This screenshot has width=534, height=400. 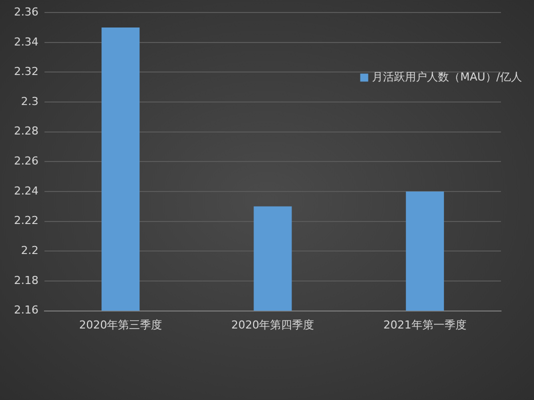 What do you see at coordinates (424, 325) in the screenshot?
I see `x-tick-label: 2021年第一季度` at bounding box center [424, 325].